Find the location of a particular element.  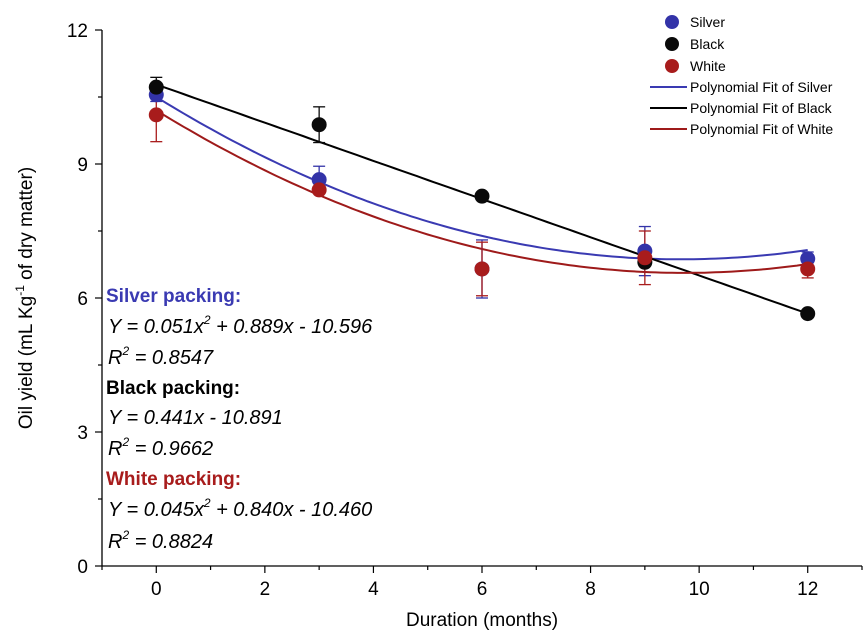

y-axis-title-main: Oil yield (mL Kg is located at coordinates (26, 362).